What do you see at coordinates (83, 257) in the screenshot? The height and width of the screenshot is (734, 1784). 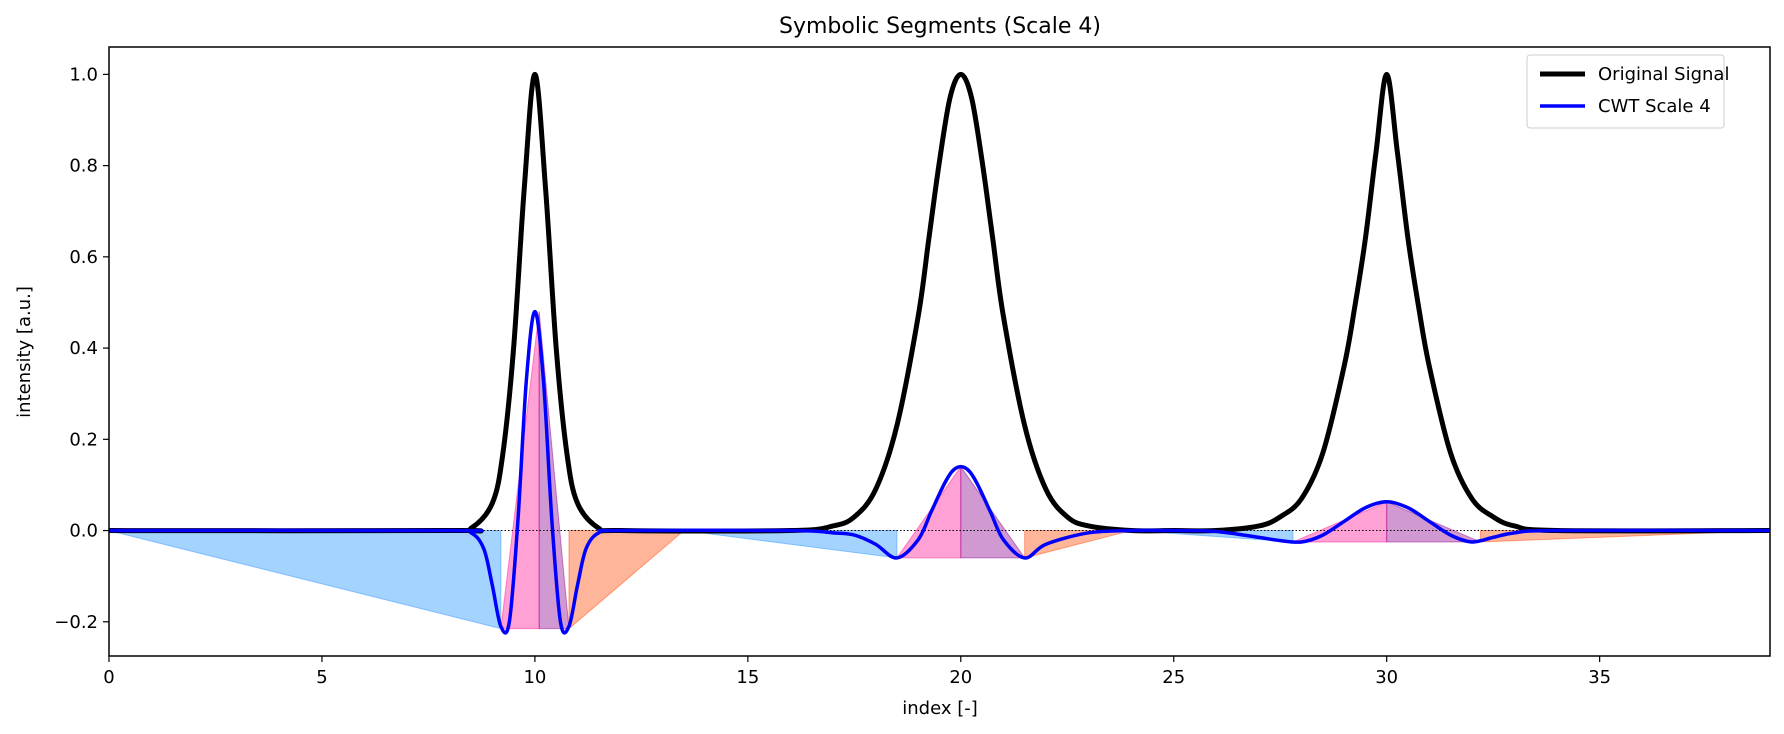 I see `y-tick-label: 0.6` at bounding box center [83, 257].